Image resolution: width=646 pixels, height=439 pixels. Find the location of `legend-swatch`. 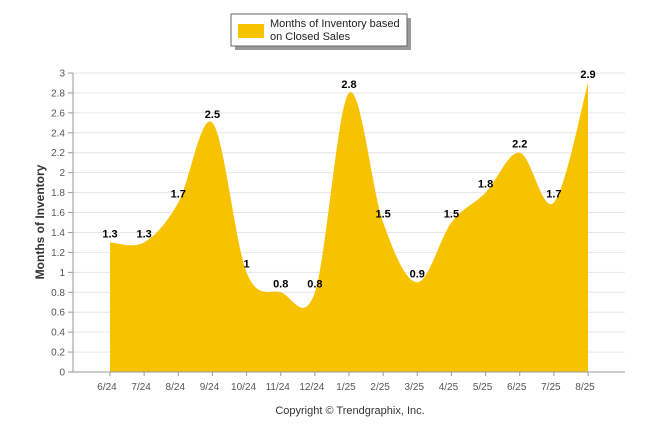

legend-swatch is located at coordinates (251, 31).